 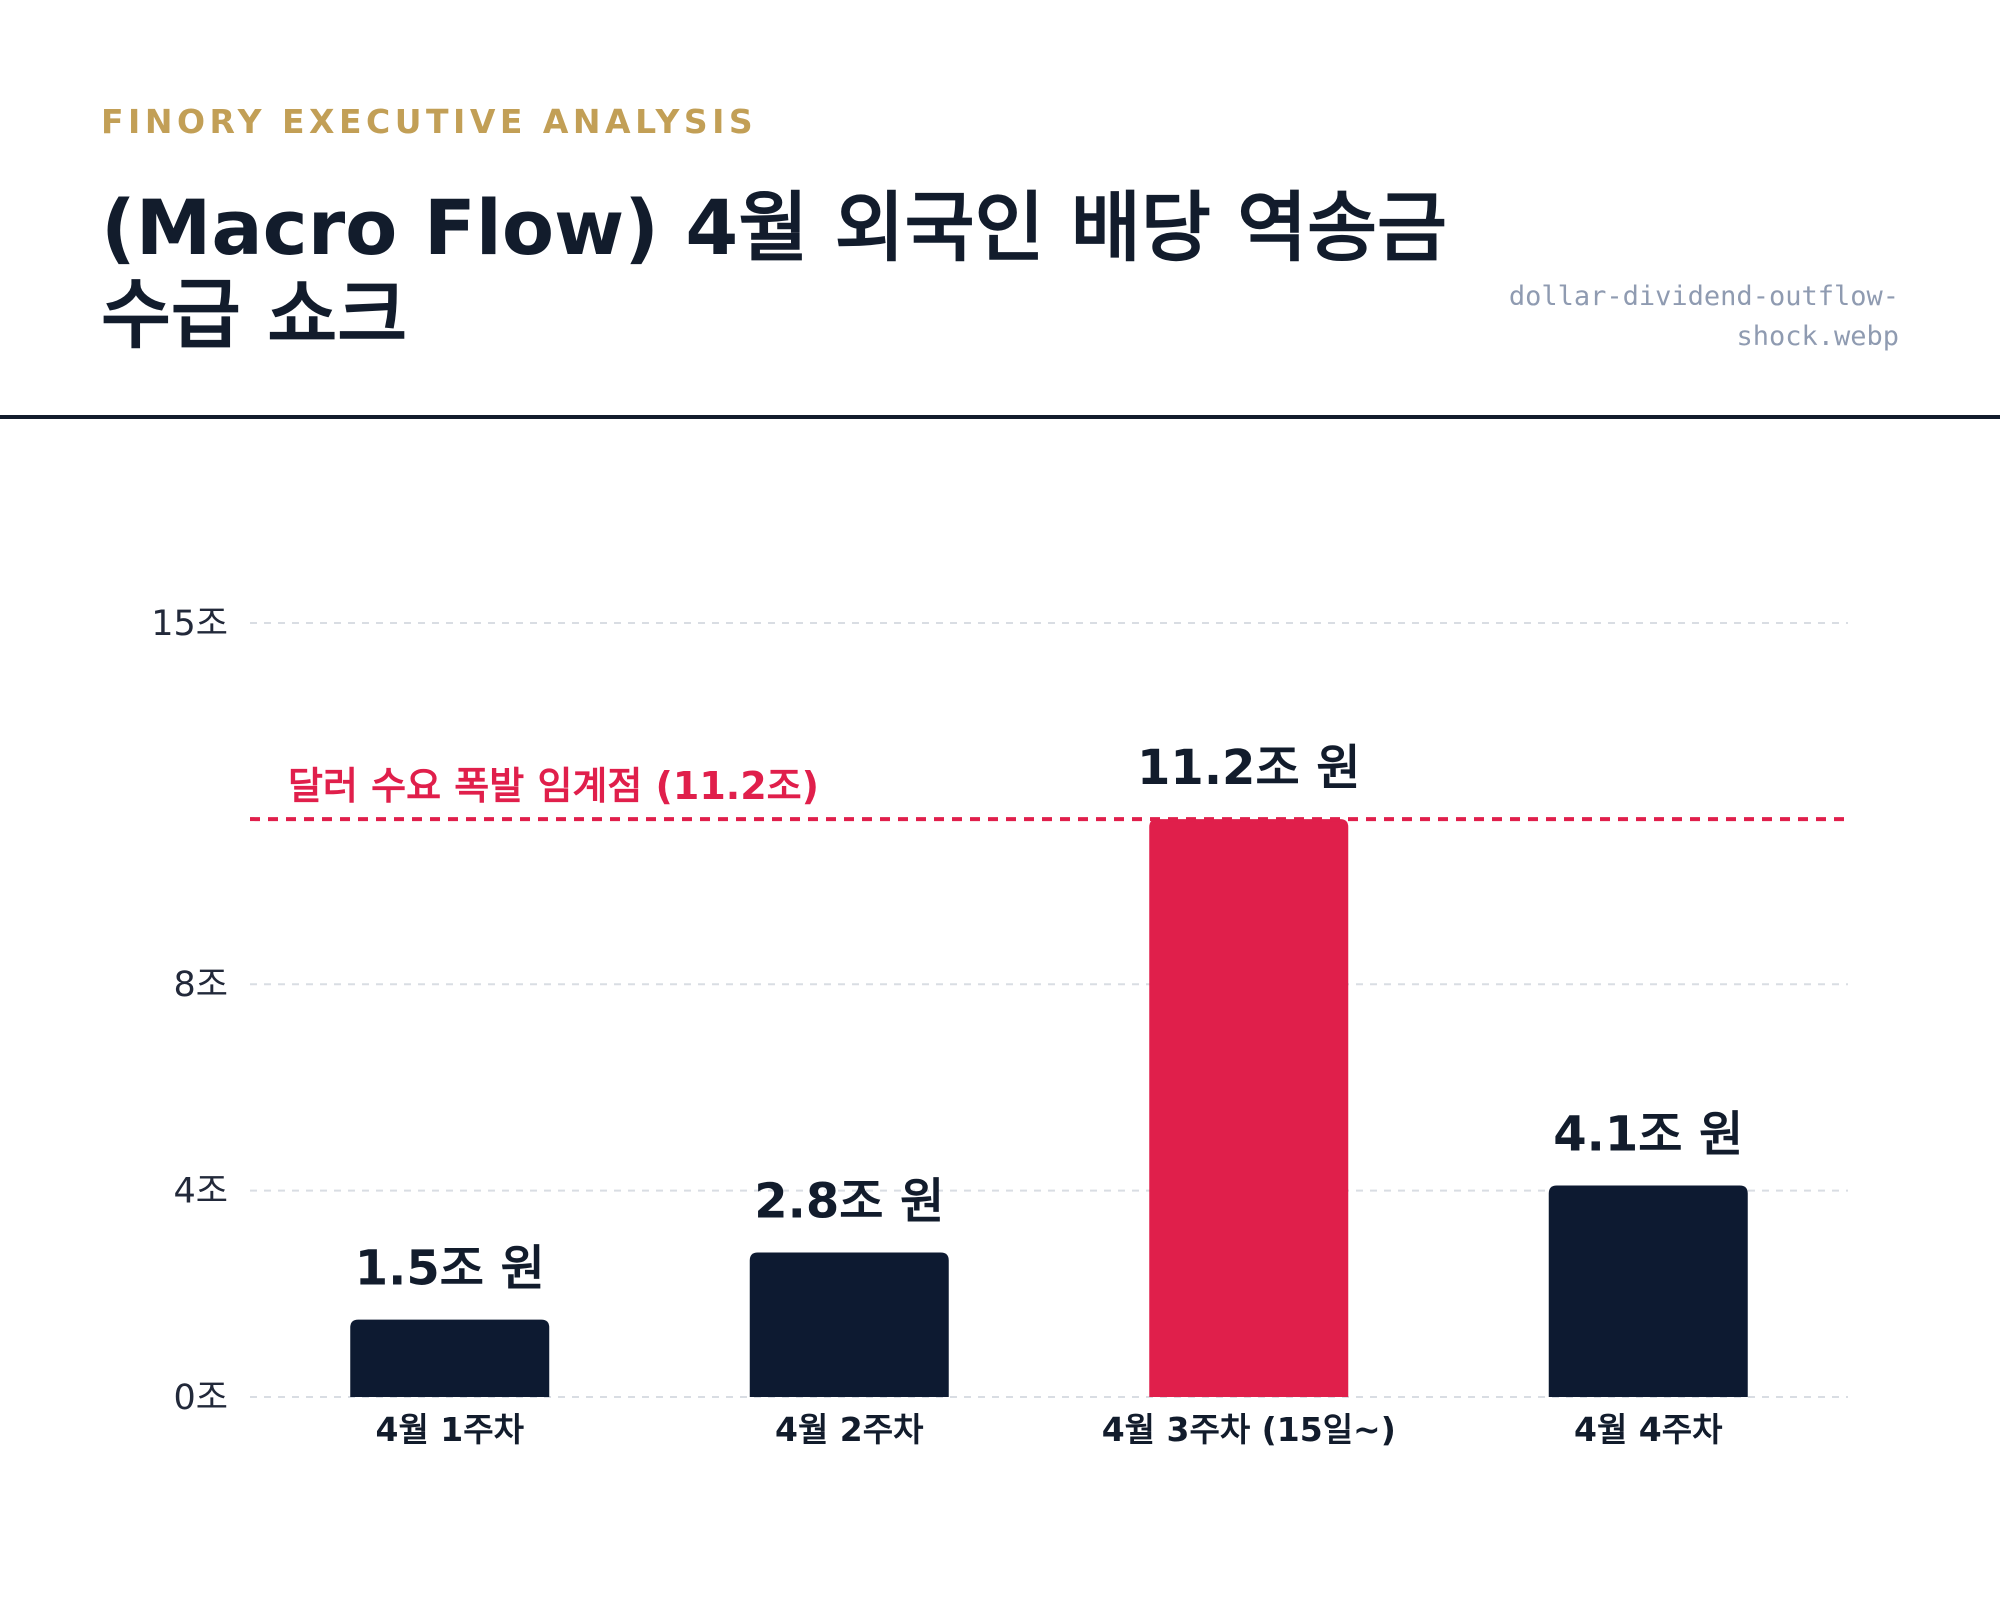 I want to click on x-tick-label: 4월 1주차, so click(x=450, y=1429).